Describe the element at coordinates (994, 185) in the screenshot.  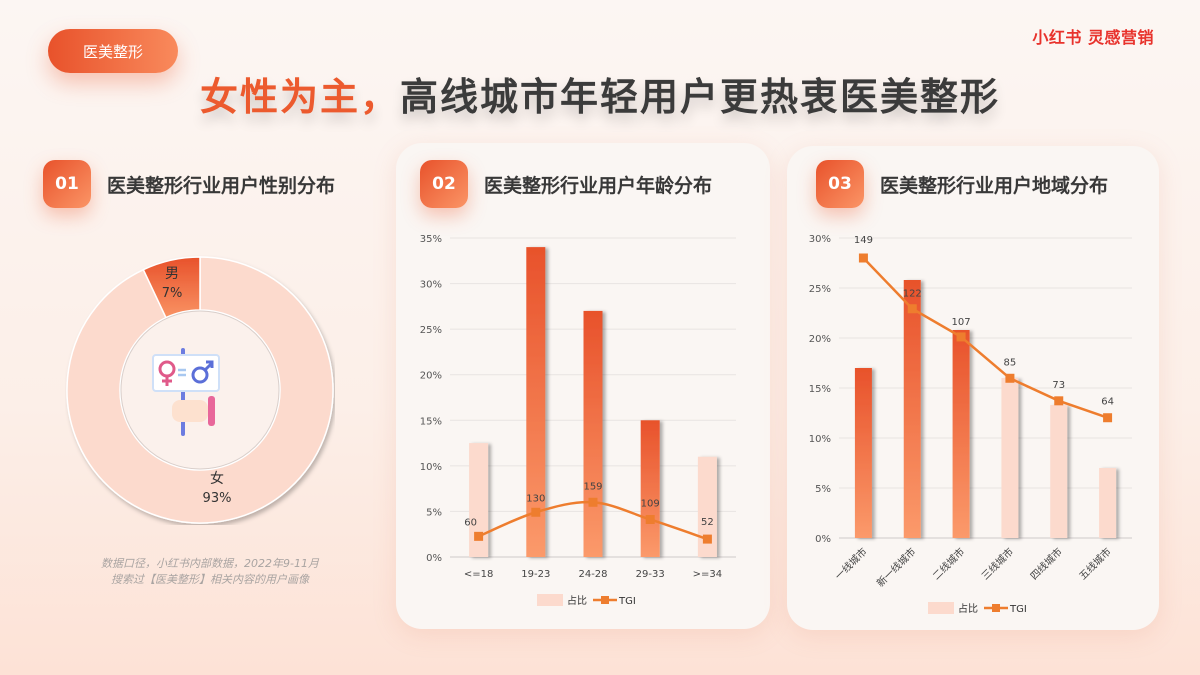
I see `section-title: 医美整形行业用户地域分布` at that location.